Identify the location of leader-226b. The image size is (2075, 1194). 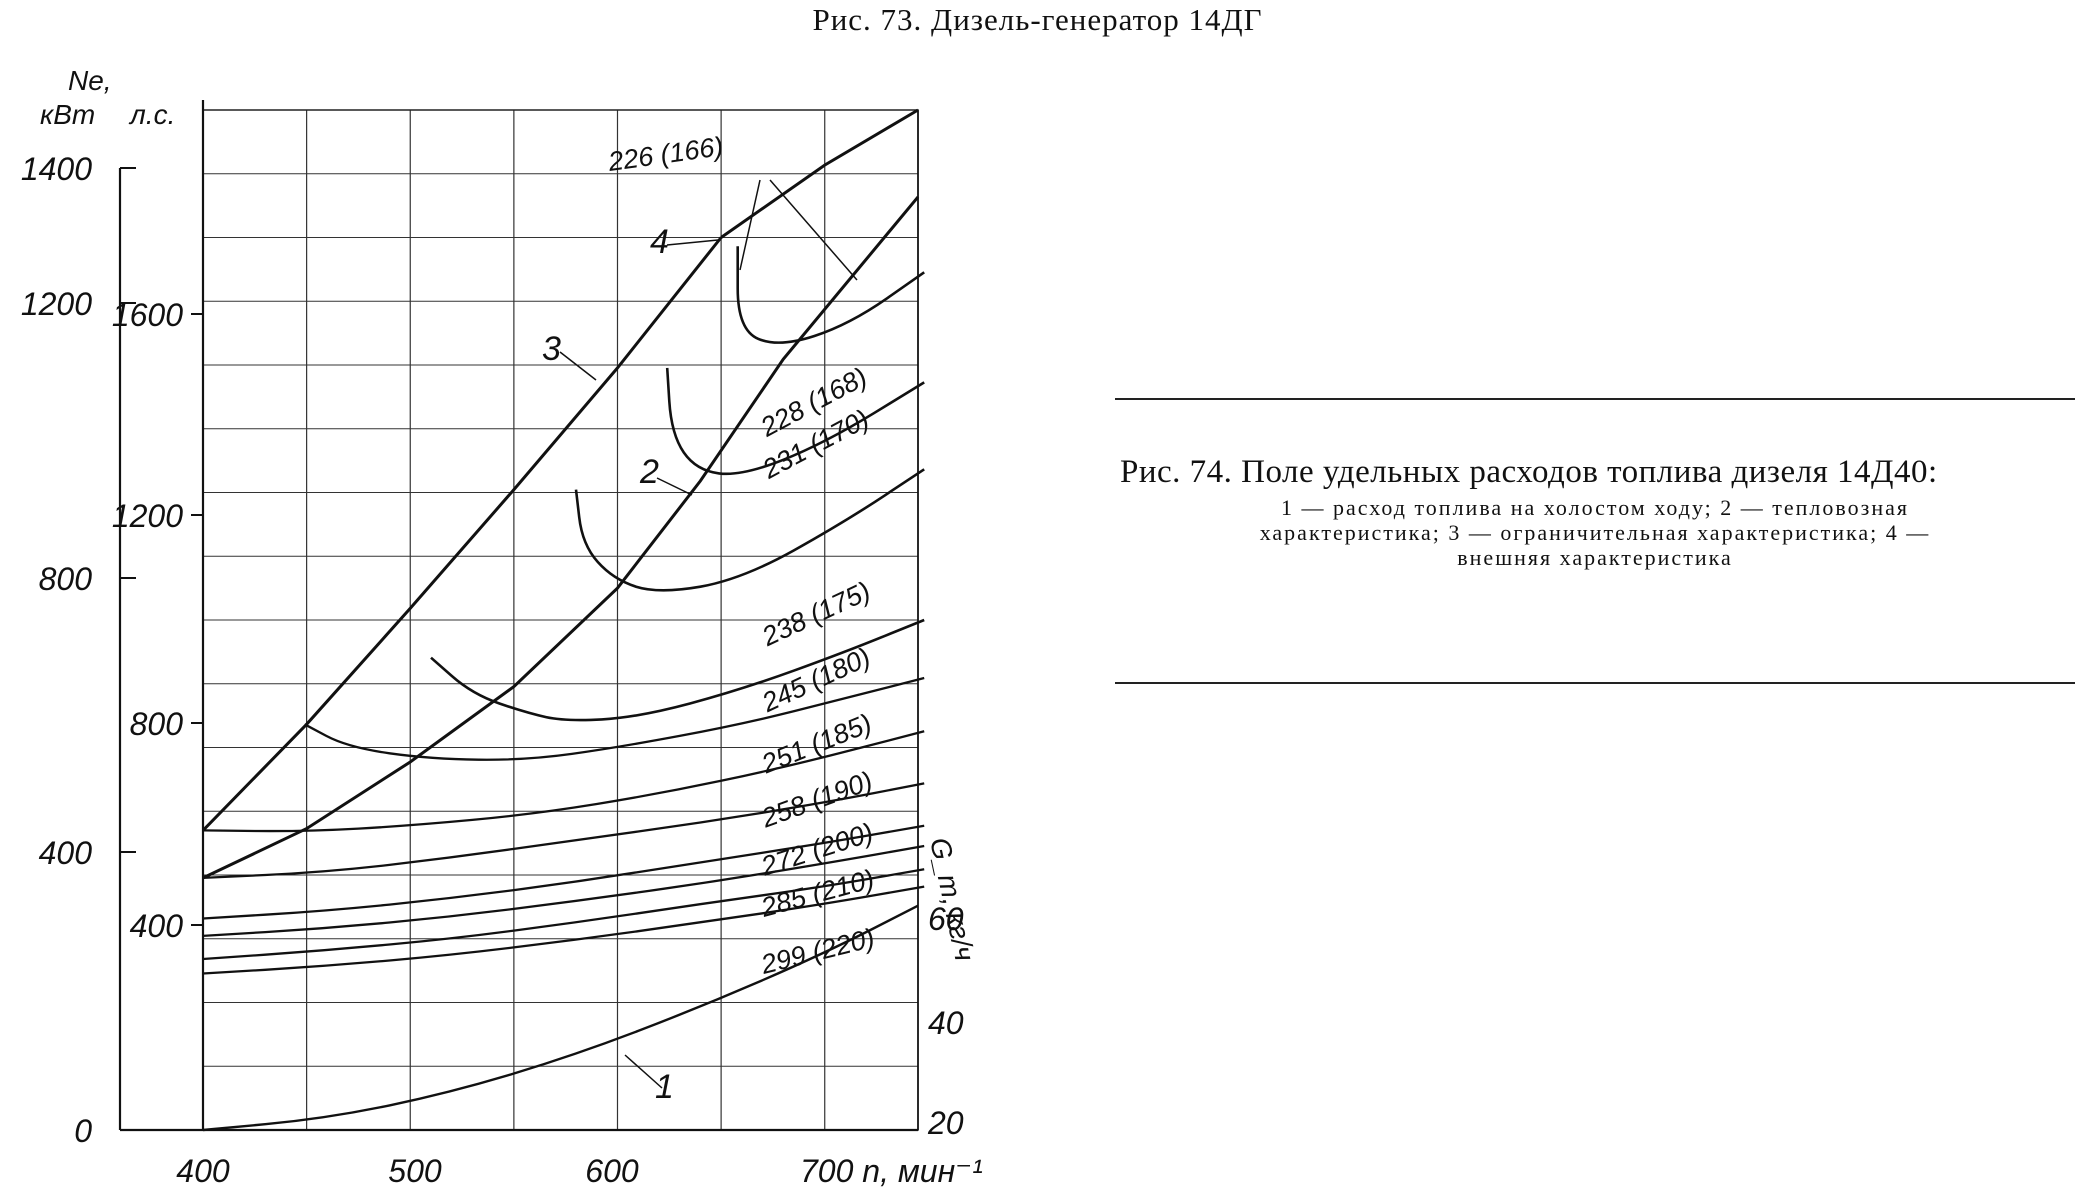
(813, 230).